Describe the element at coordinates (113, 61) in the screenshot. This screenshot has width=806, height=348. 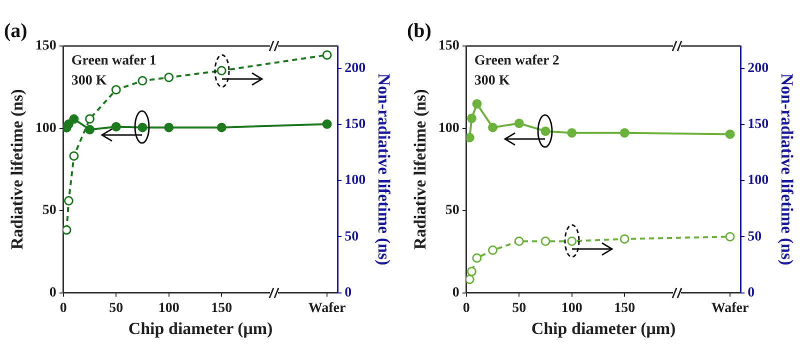
I see `annotation: Green wafer 1` at that location.